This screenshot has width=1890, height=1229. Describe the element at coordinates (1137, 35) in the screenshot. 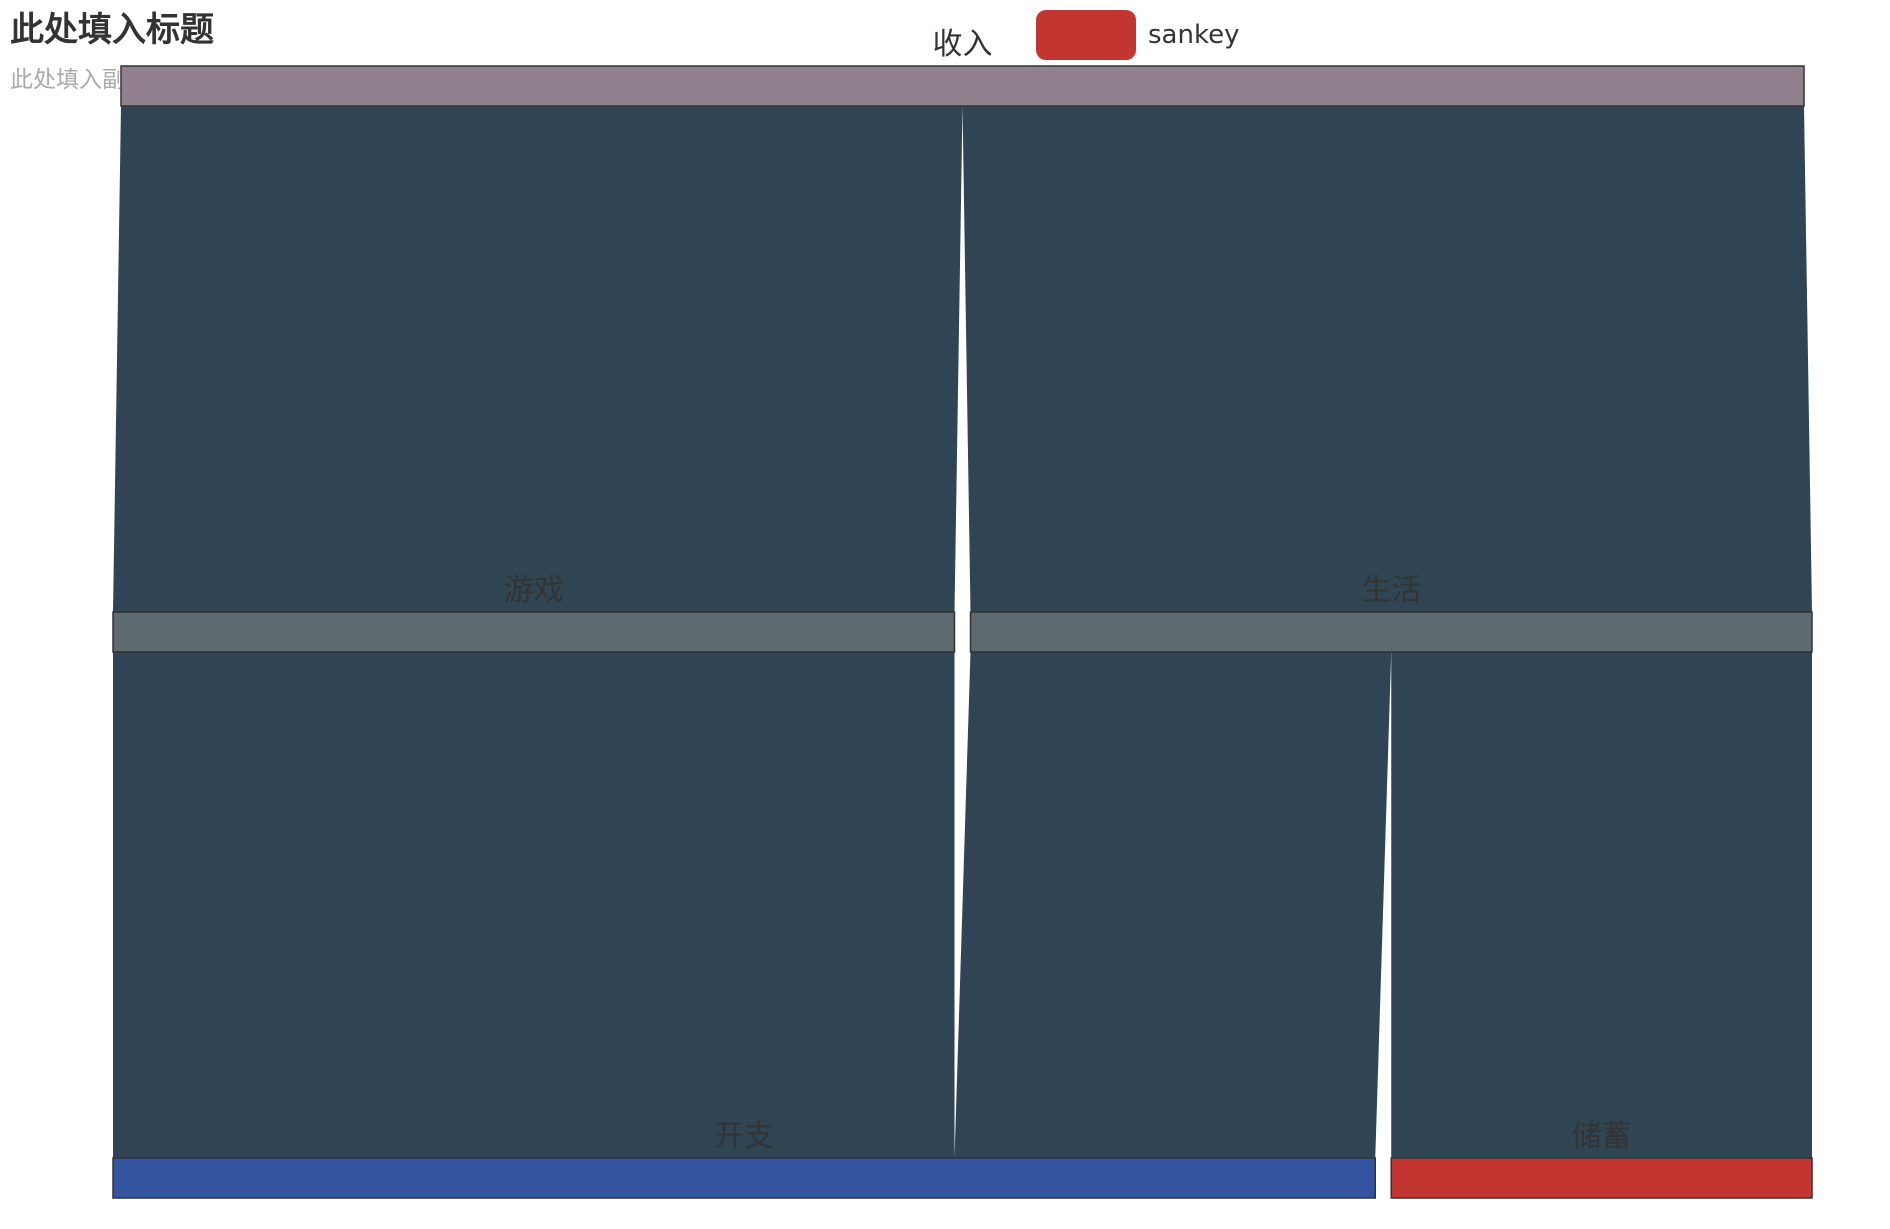

I see `legend: sankey` at that location.